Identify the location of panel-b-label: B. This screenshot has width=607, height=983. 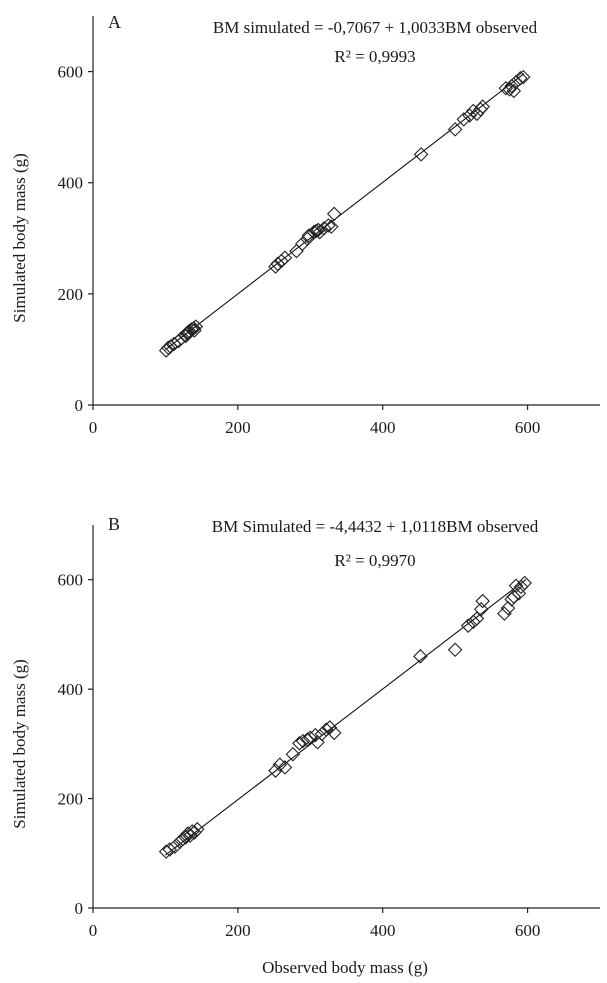
(114, 524).